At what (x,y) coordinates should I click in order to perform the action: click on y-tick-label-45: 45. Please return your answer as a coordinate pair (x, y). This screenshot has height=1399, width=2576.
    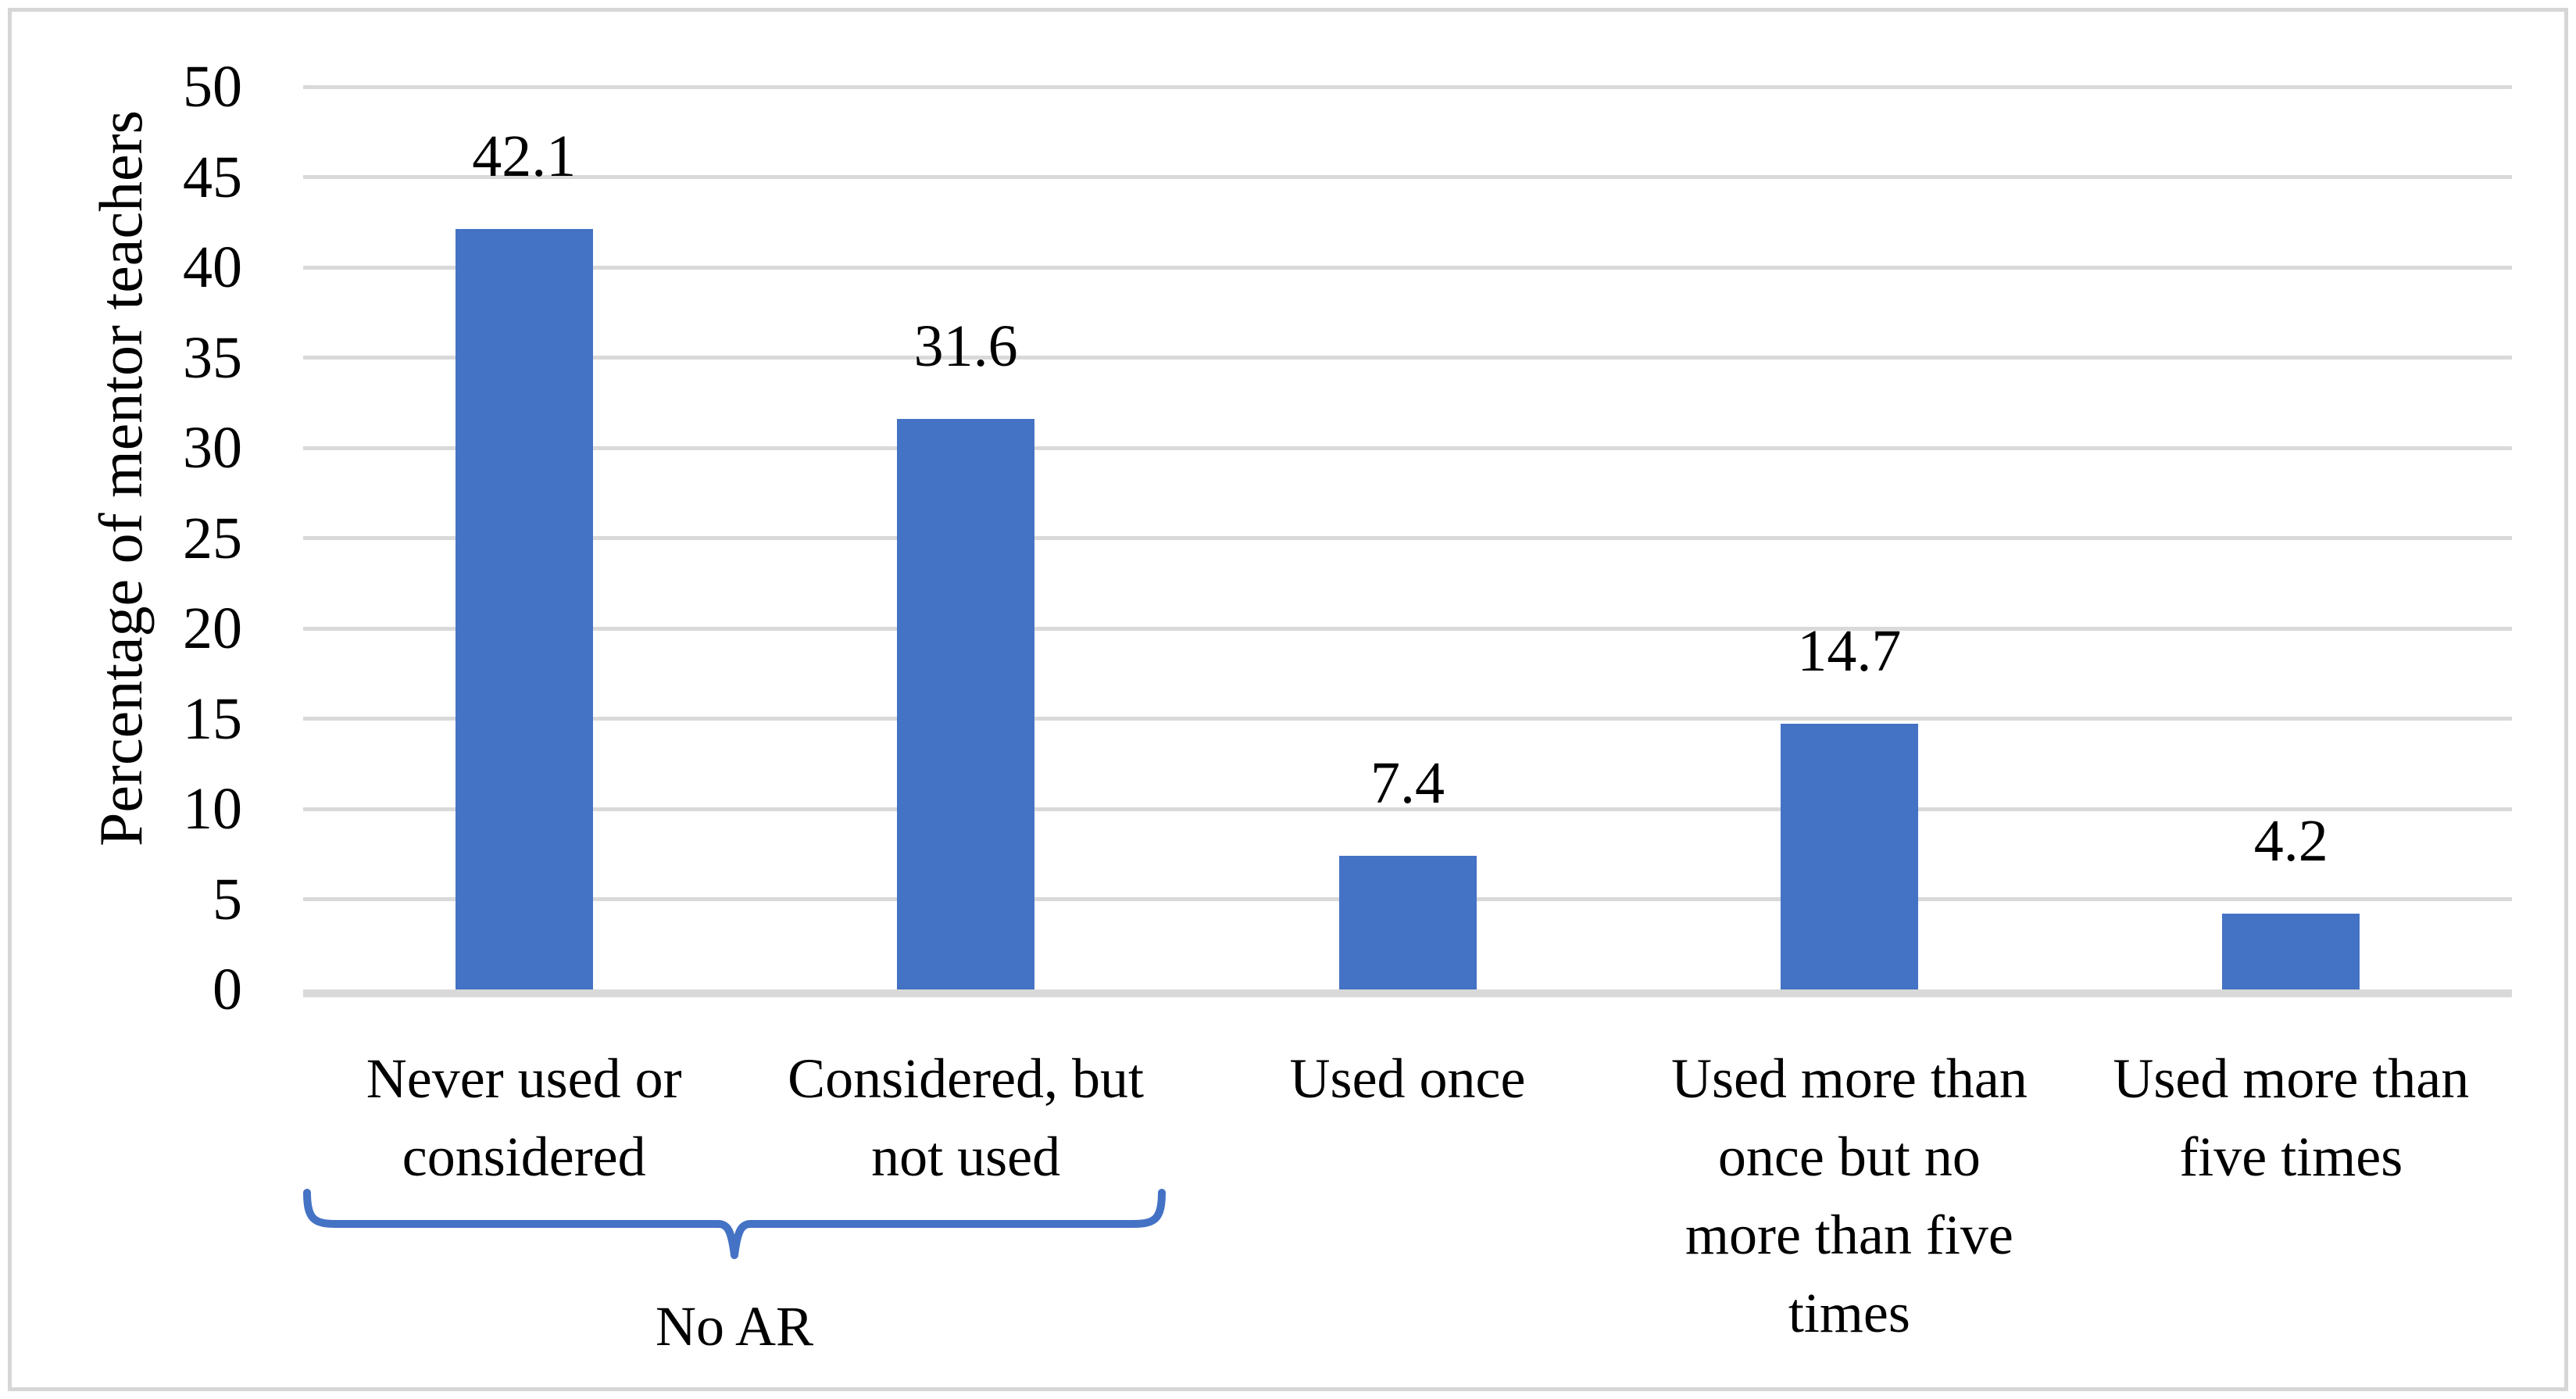
    Looking at the image, I should click on (213, 177).